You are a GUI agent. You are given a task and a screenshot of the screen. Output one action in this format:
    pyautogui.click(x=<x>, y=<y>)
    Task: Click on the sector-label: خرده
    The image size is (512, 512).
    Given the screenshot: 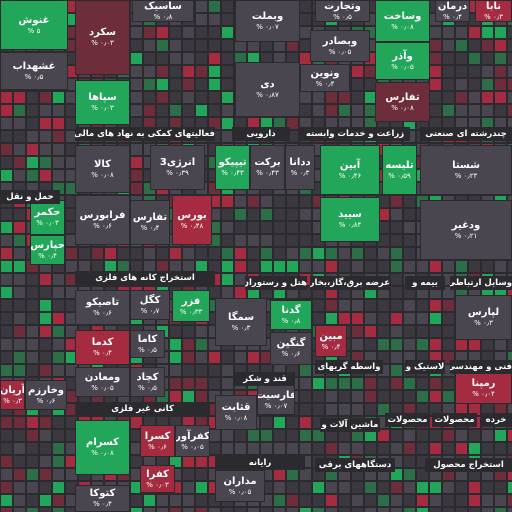 What is the action you would take?
    pyautogui.click(x=496, y=420)
    